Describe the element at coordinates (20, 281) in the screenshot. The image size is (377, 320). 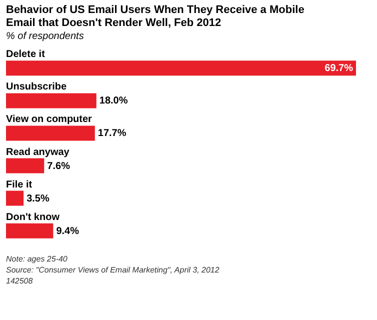
I see `text: 142508` at that location.